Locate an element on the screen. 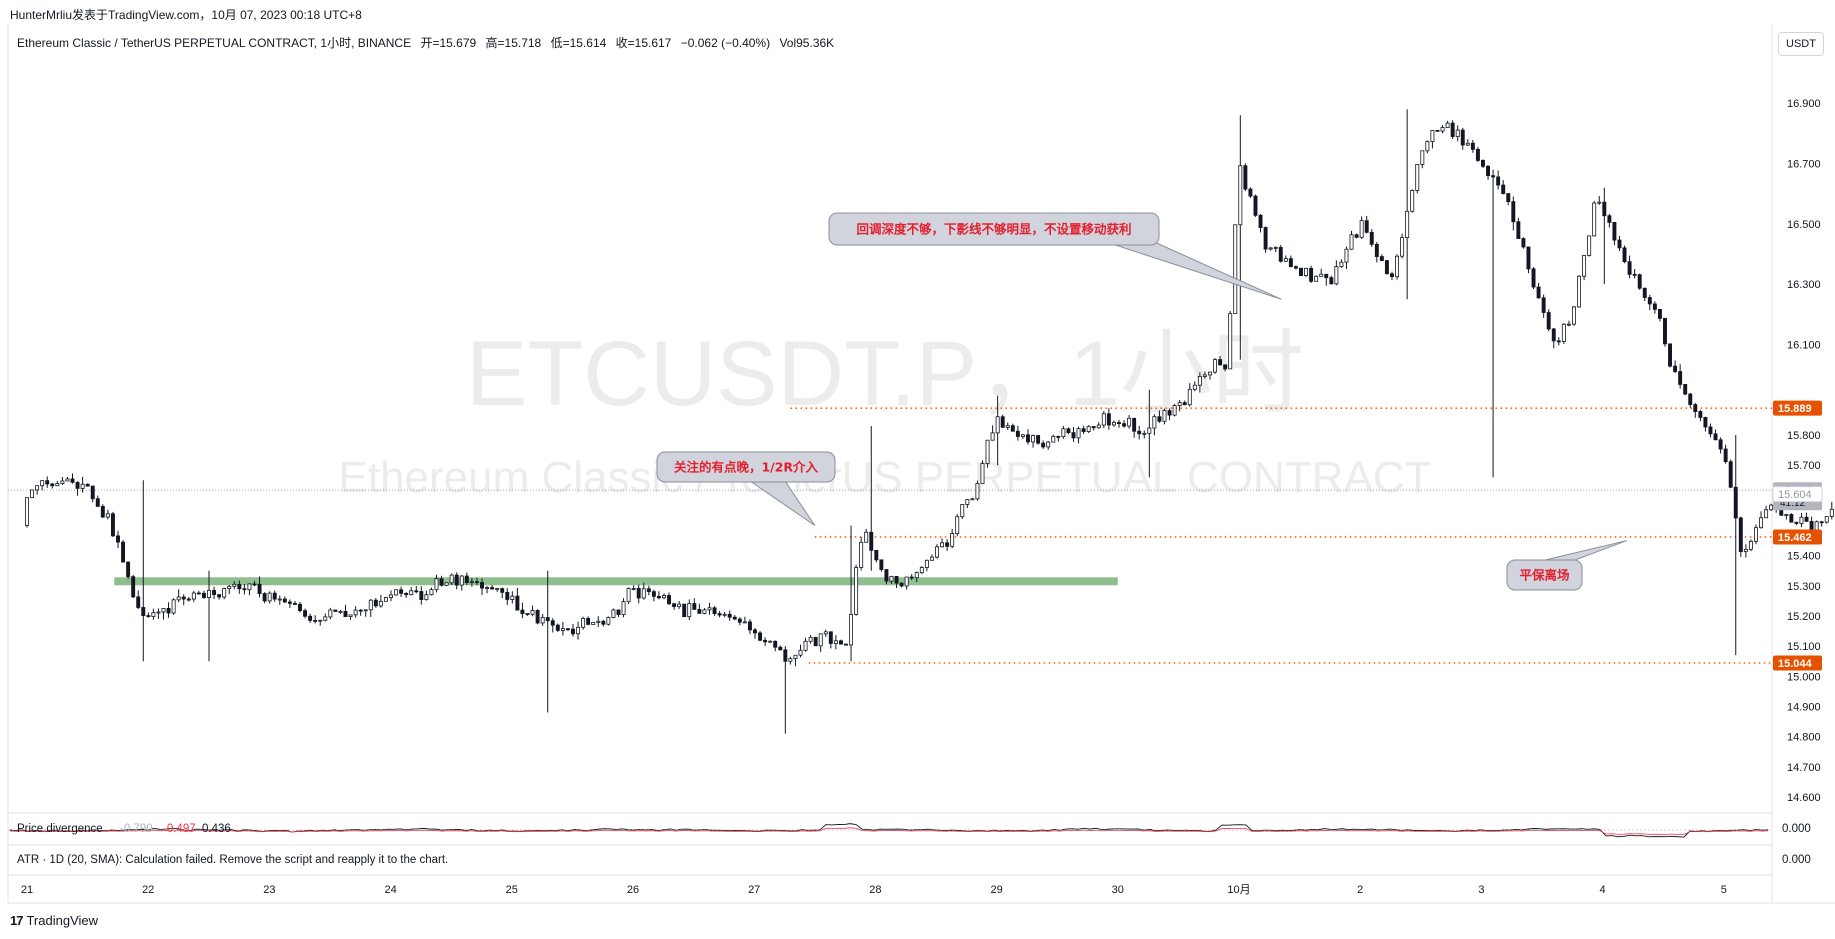 The width and height of the screenshot is (1835, 939). currency-button: USDT is located at coordinates (1801, 44).